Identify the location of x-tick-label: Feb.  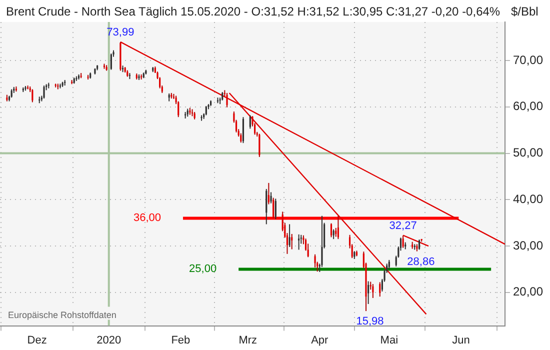
(180, 340).